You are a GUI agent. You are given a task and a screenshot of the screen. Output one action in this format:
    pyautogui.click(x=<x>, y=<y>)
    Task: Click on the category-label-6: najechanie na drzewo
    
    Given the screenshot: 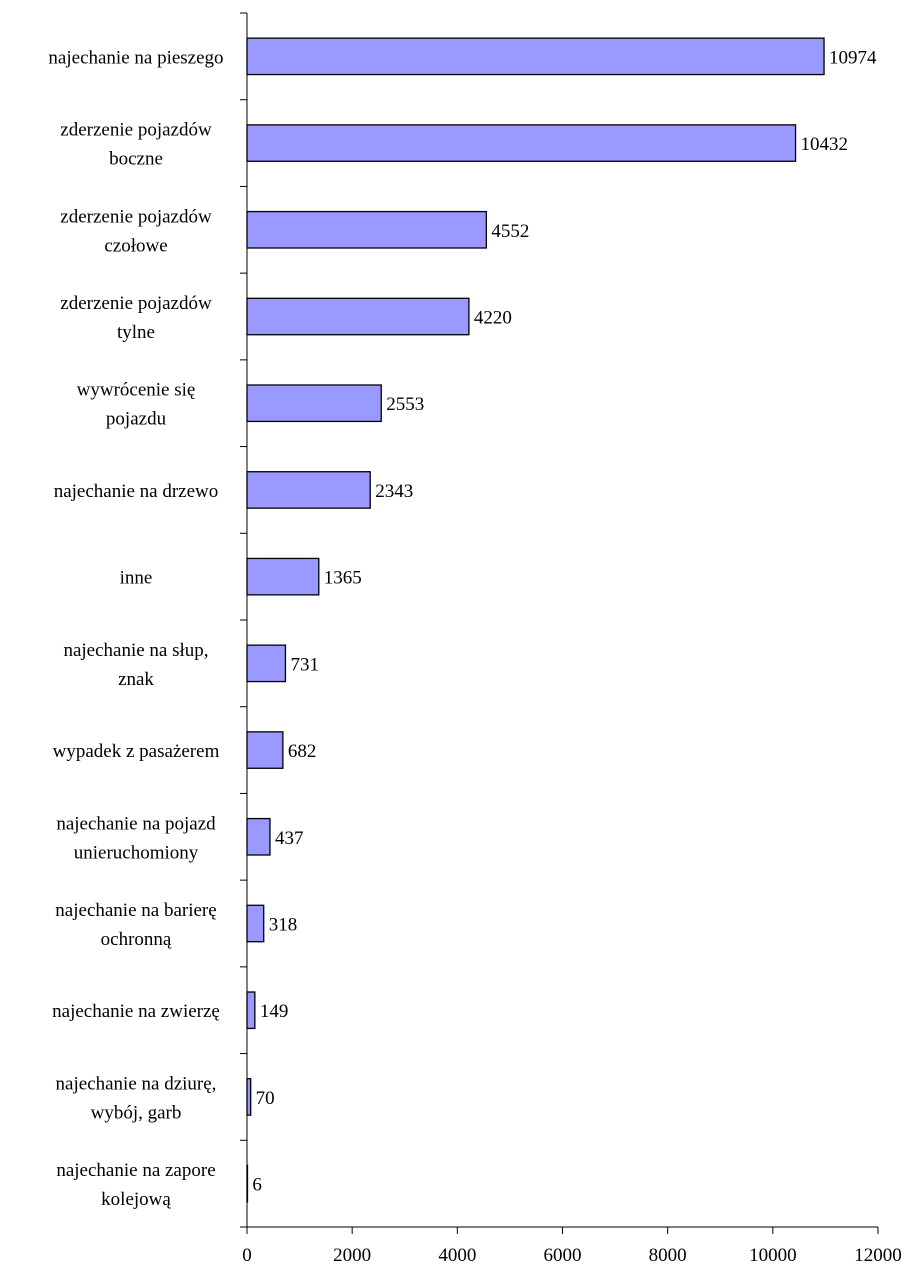 What is the action you would take?
    pyautogui.click(x=136, y=491)
    